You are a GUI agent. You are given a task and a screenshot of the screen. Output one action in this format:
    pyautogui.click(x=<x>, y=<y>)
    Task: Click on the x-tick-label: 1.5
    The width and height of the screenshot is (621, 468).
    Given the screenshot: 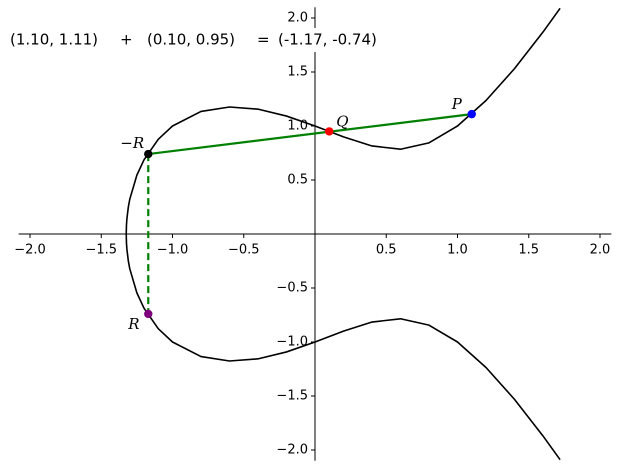 What is the action you would take?
    pyautogui.click(x=528, y=250)
    